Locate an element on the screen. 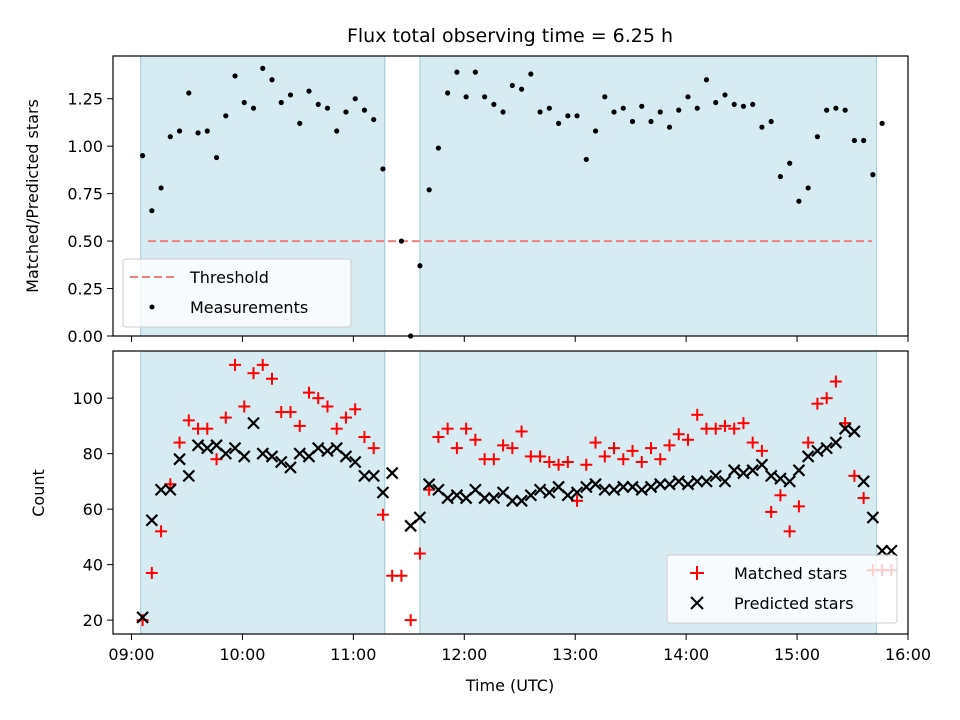  x-tick-label: 10:00 is located at coordinates (242, 654).